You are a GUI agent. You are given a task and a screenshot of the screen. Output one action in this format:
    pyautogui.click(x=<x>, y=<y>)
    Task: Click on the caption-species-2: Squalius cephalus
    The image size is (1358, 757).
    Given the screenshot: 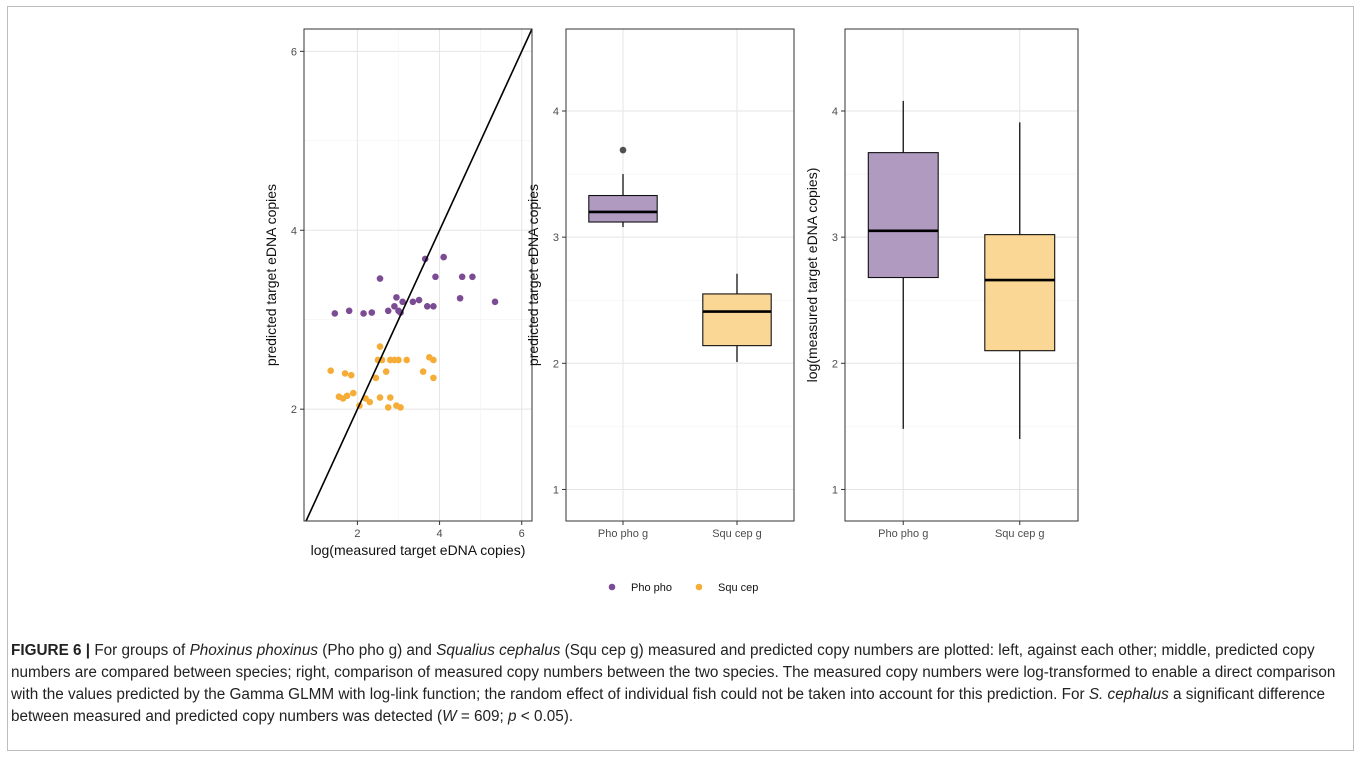 What is the action you would take?
    pyautogui.click(x=498, y=650)
    